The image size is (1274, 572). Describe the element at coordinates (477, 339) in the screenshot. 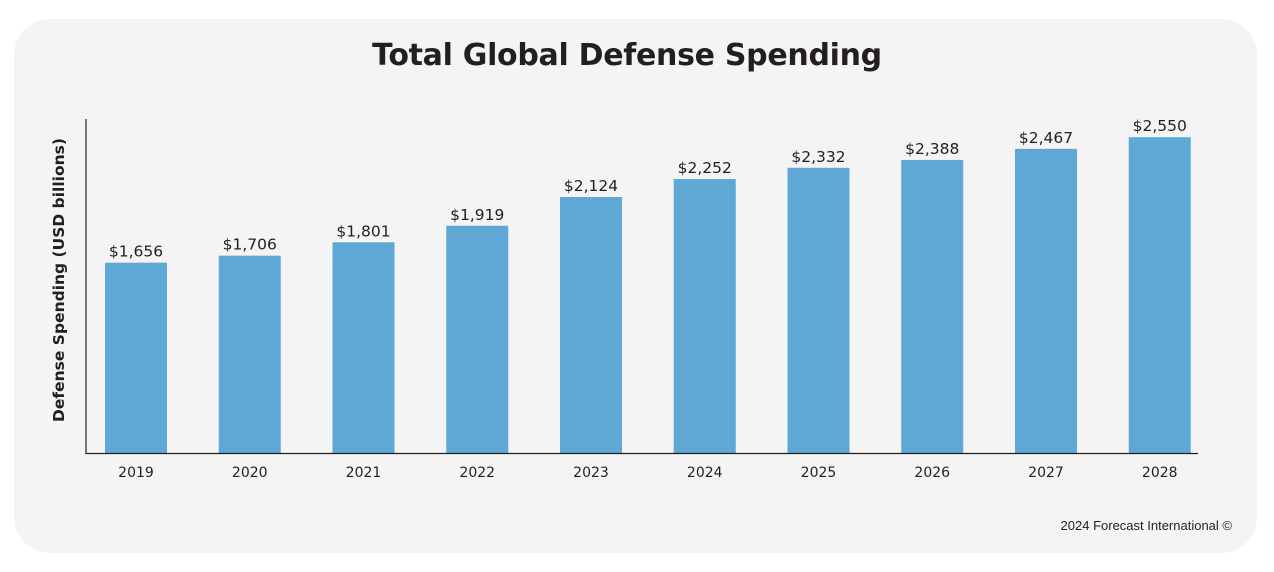

I see `bar-2022` at that location.